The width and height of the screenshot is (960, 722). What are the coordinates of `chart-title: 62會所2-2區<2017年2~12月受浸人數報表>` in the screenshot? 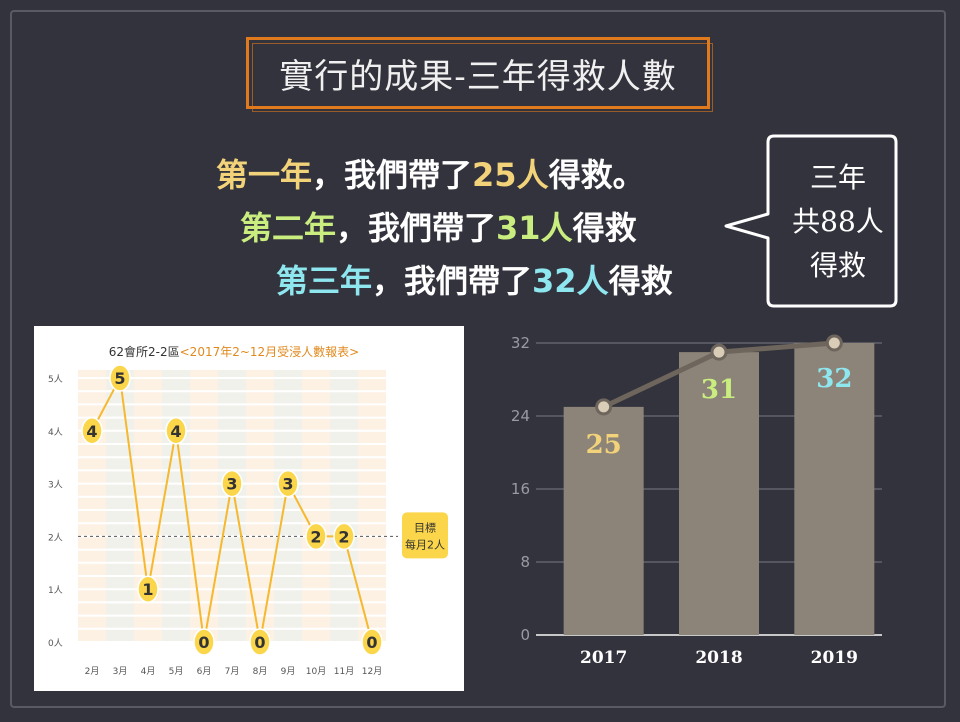 It's located at (234, 352).